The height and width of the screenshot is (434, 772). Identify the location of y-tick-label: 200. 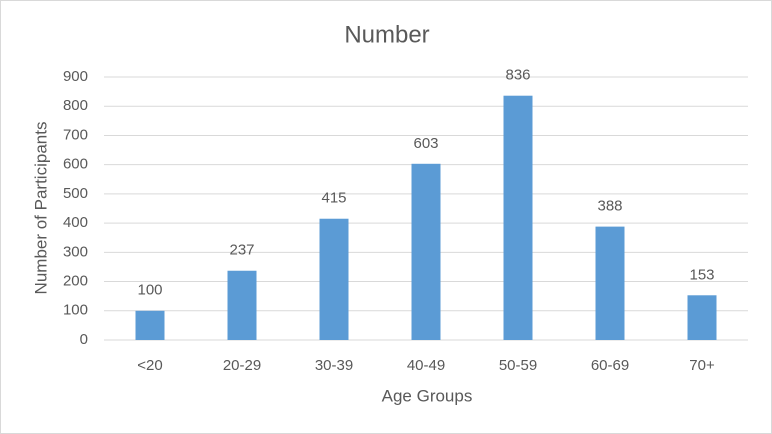
(75, 281).